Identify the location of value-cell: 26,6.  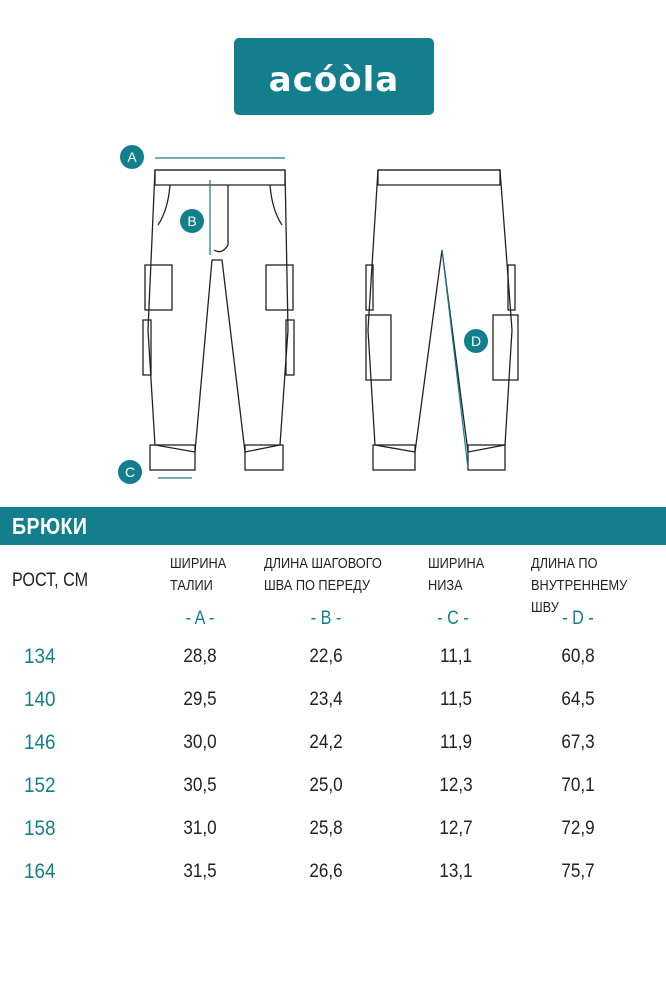
(326, 871).